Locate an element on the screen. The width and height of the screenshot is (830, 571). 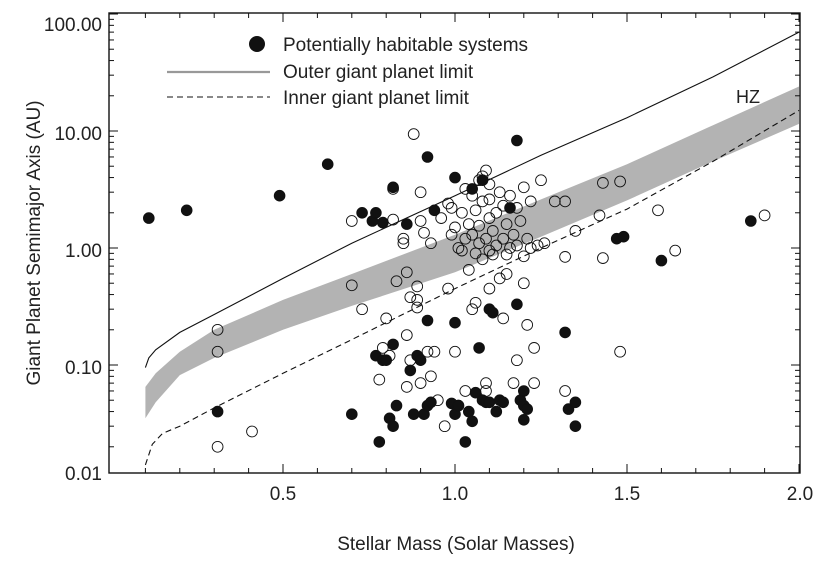
x-axis-title: Stellar Mass (Solar Masses) is located at coordinates (456, 544).